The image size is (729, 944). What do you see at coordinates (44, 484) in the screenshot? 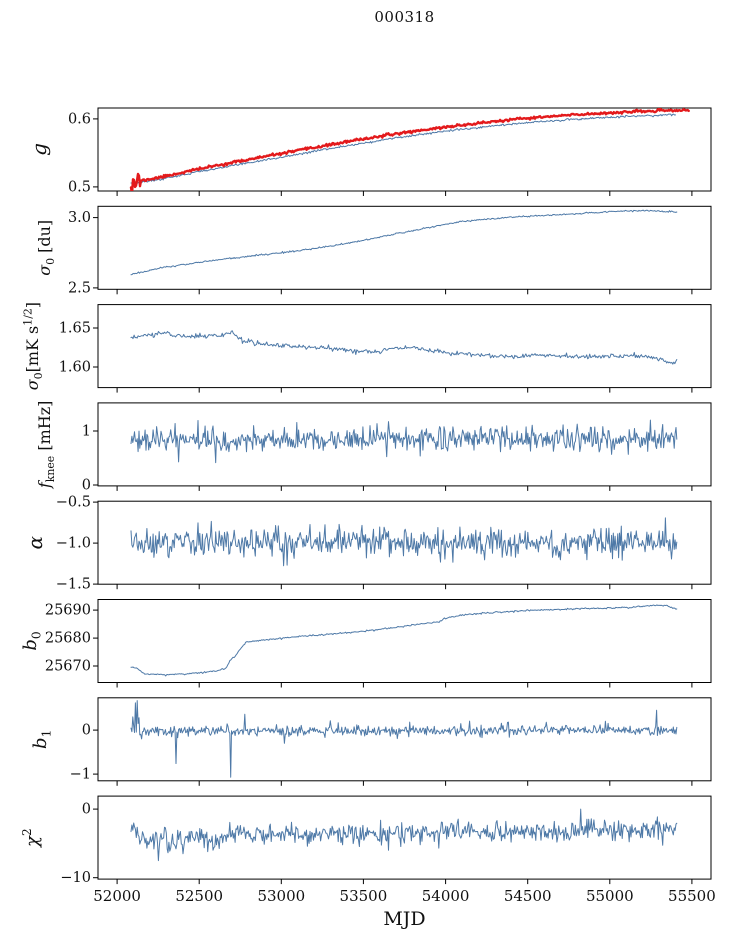
I see `y-label-part: f` at bounding box center [44, 484].